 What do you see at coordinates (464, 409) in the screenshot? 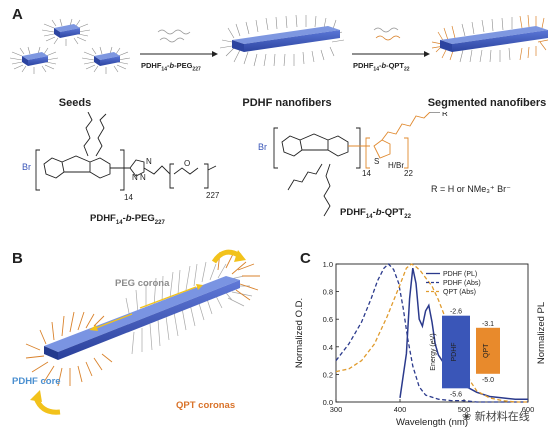
I see `x-tick-label-500: 500` at bounding box center [464, 409].